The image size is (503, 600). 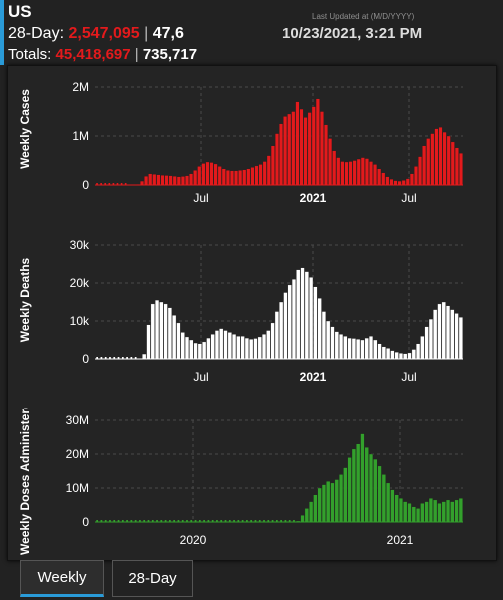 What do you see at coordinates (80, 87) in the screenshot?
I see `y-tick-label: 2M` at bounding box center [80, 87].